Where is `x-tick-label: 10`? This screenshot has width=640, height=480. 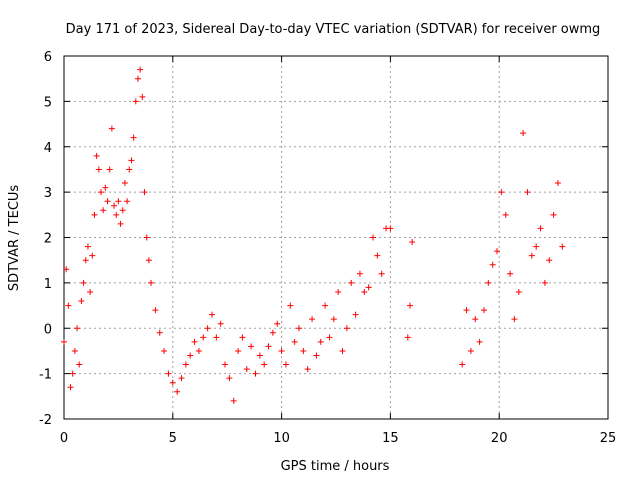 x-tick-label: 10 is located at coordinates (281, 438).